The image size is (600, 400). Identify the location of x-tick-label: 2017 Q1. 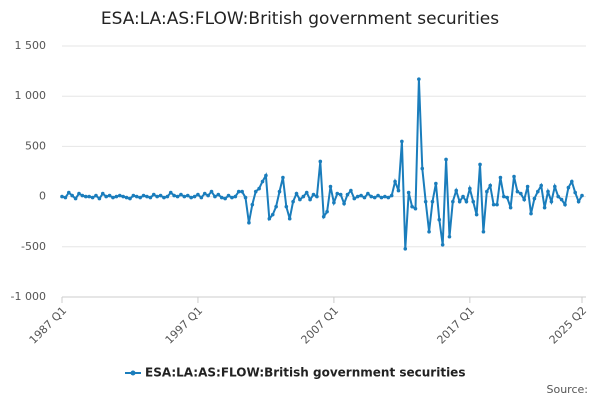
(456, 325).